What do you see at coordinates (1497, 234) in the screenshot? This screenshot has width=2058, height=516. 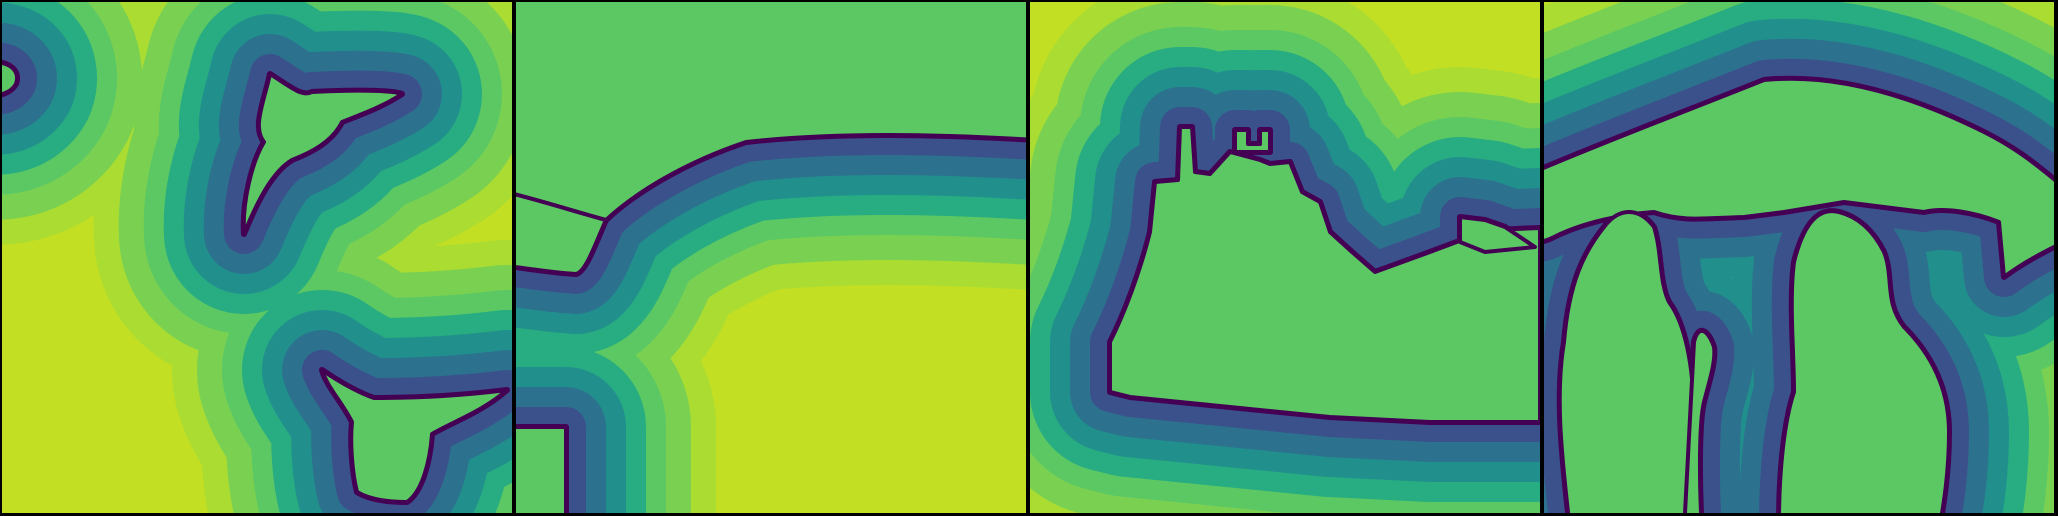 I see `ship-bow-shape` at bounding box center [1497, 234].